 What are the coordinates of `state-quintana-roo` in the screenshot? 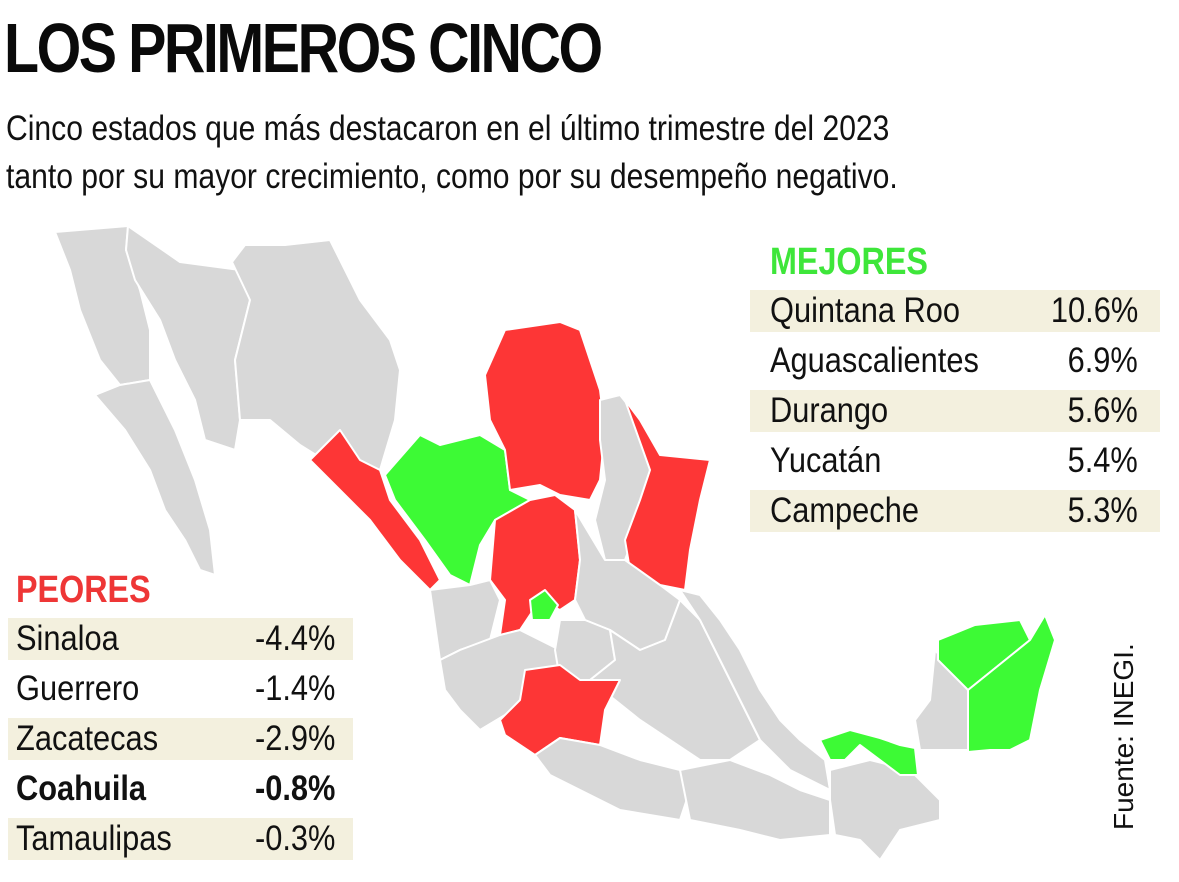 It's located at (1011, 683).